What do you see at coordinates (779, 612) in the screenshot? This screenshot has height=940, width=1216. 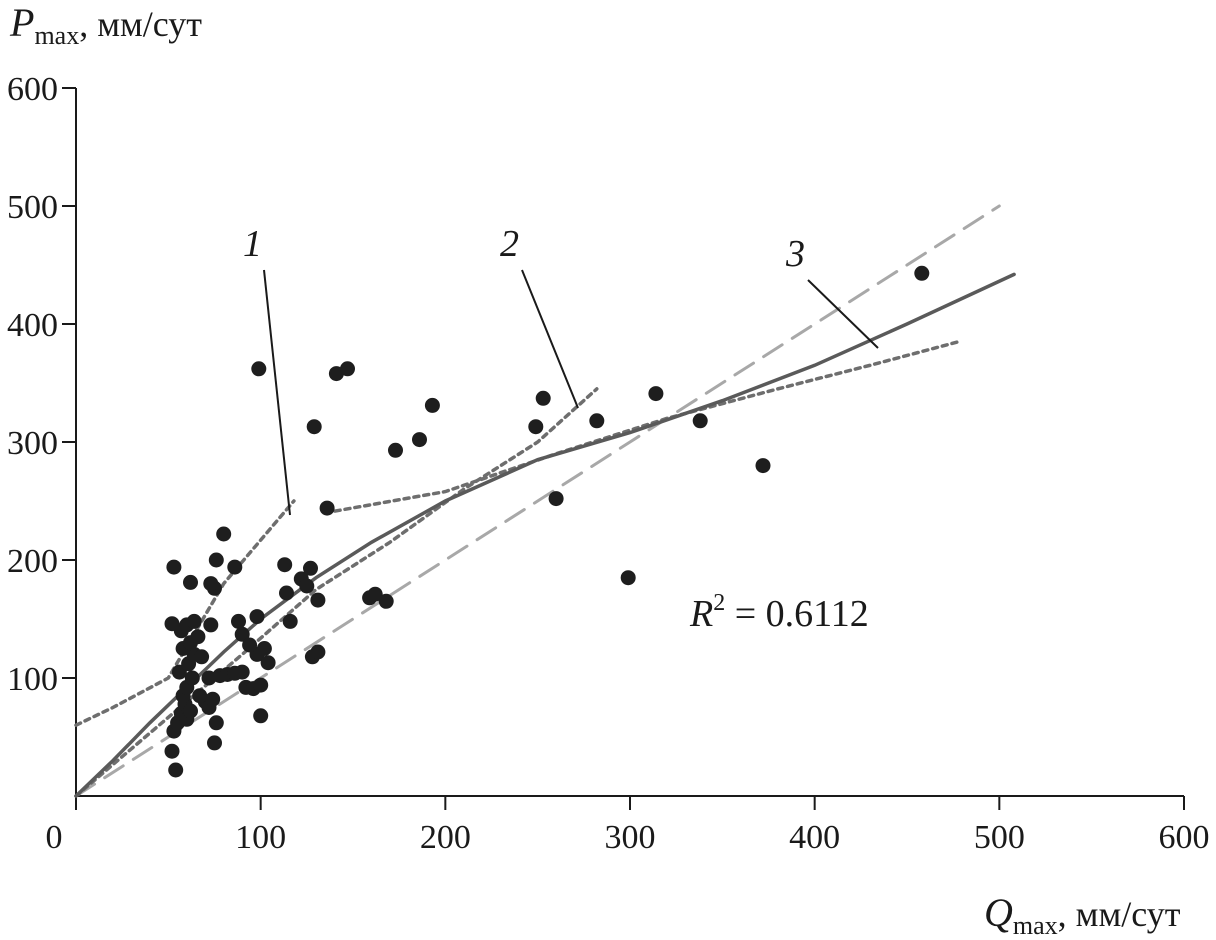 I see `r-squared-annotation: R2 = 0.6112` at bounding box center [779, 612].